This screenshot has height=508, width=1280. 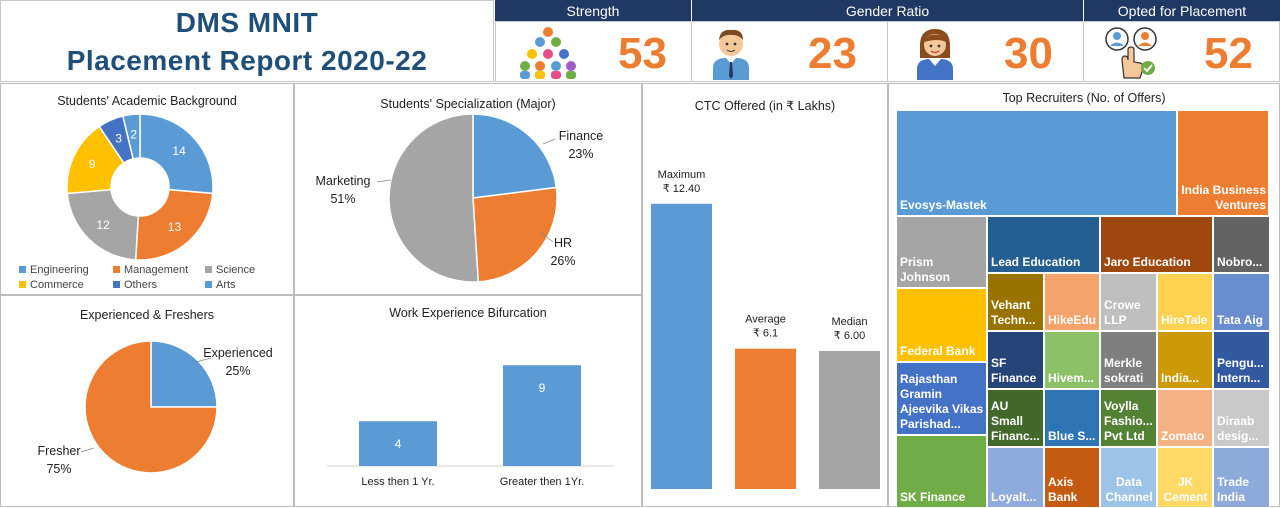 What do you see at coordinates (542, 482) in the screenshot?
I see `work-exp-category-label: Greater then 1Yr.` at bounding box center [542, 482].